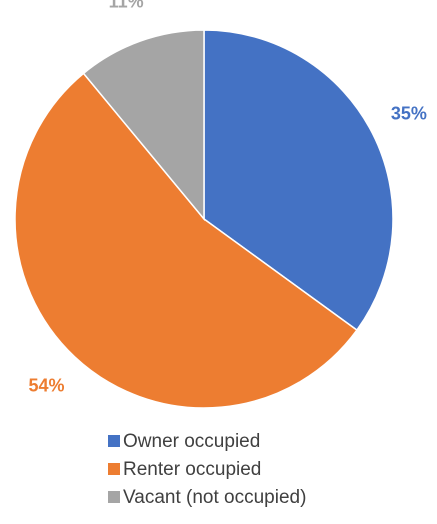 This screenshot has width=437, height=524. Describe the element at coordinates (143, 125) in the screenshot. I see `pie-slice` at that location.